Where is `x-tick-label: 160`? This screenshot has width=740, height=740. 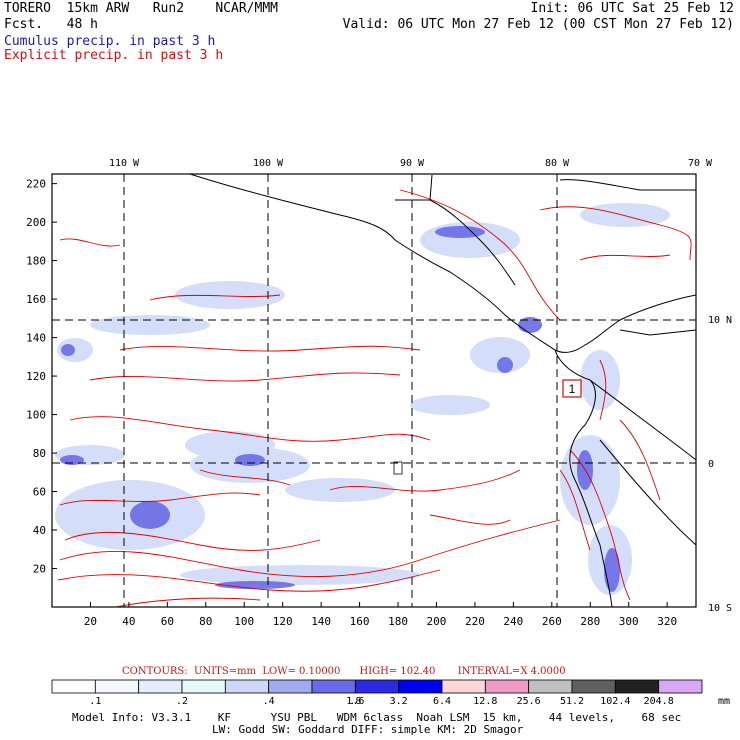 x-tick-label: 160 is located at coordinates (360, 621).